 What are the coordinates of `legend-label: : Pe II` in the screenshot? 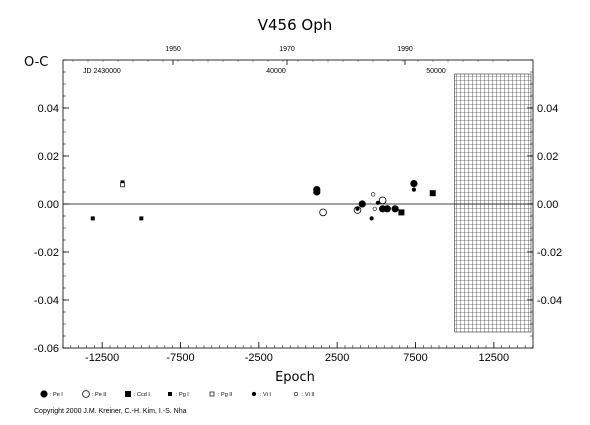 It's located at (99, 395).